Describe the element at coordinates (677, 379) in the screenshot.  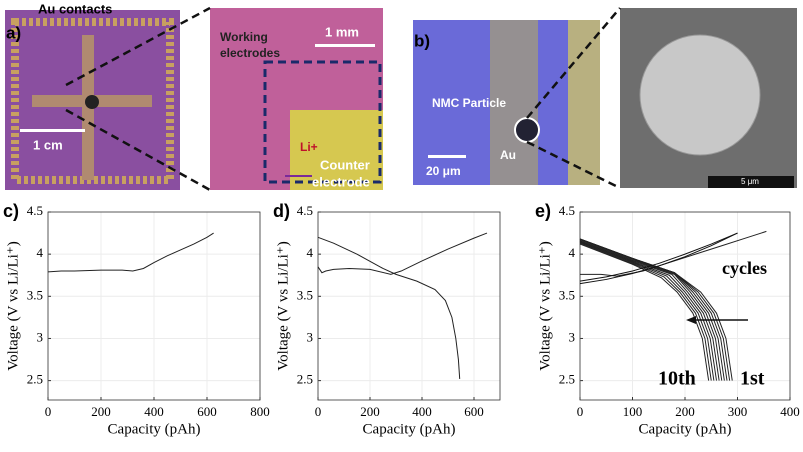
I see `annotation: 10th` at that location.